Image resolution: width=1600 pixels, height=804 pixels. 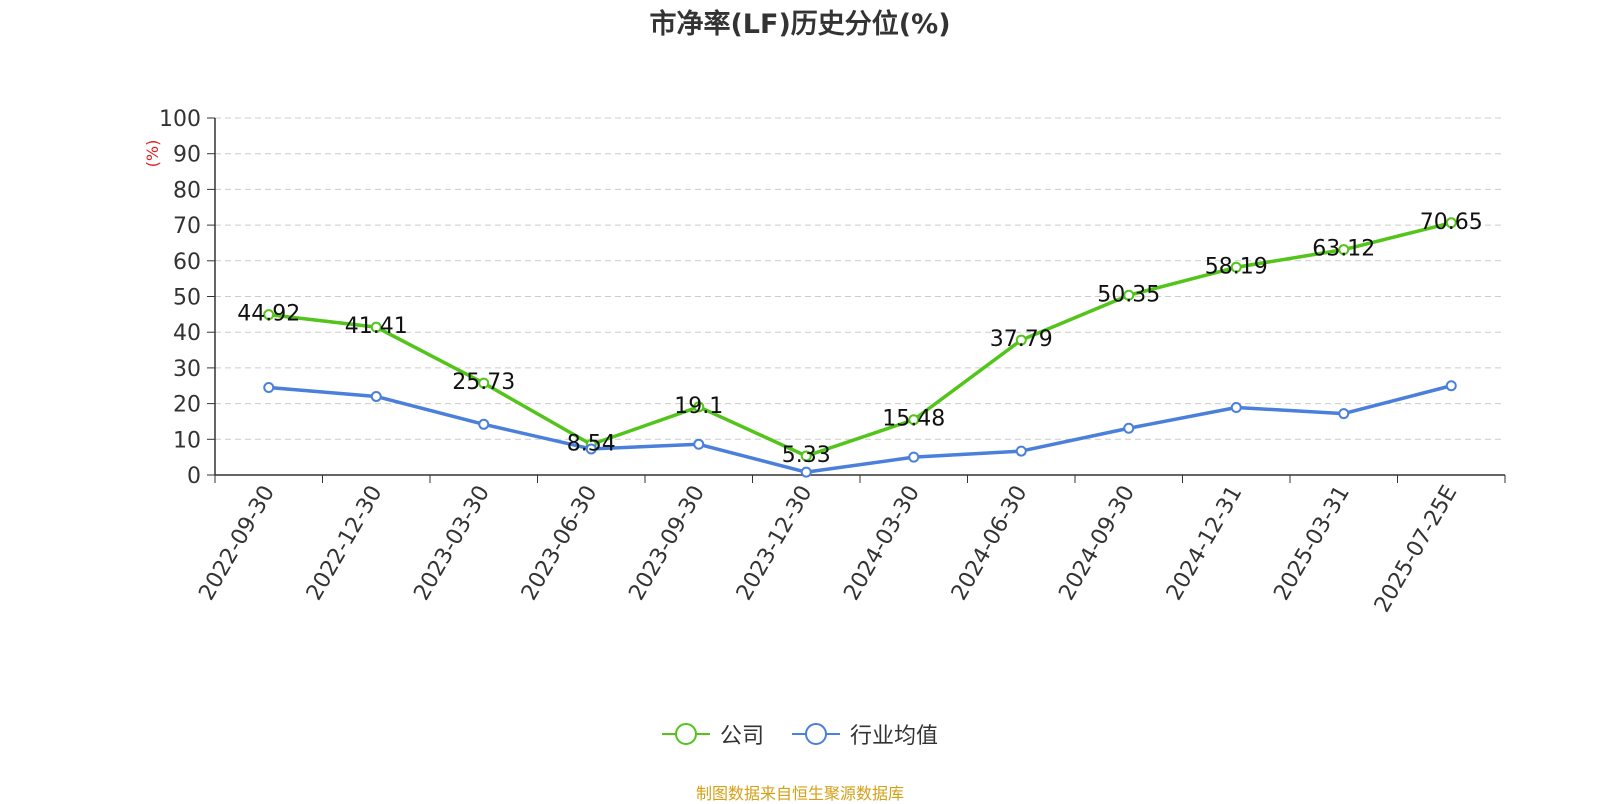 I want to click on data-label: 37.79, so click(x=1021, y=339).